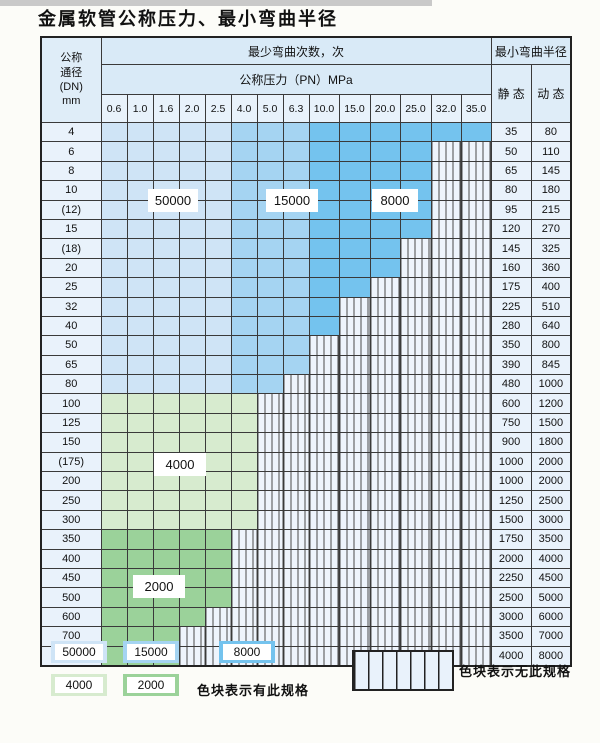  What do you see at coordinates (551, 171) in the screenshot?
I see `dynamic-radius-value: 145` at bounding box center [551, 171].